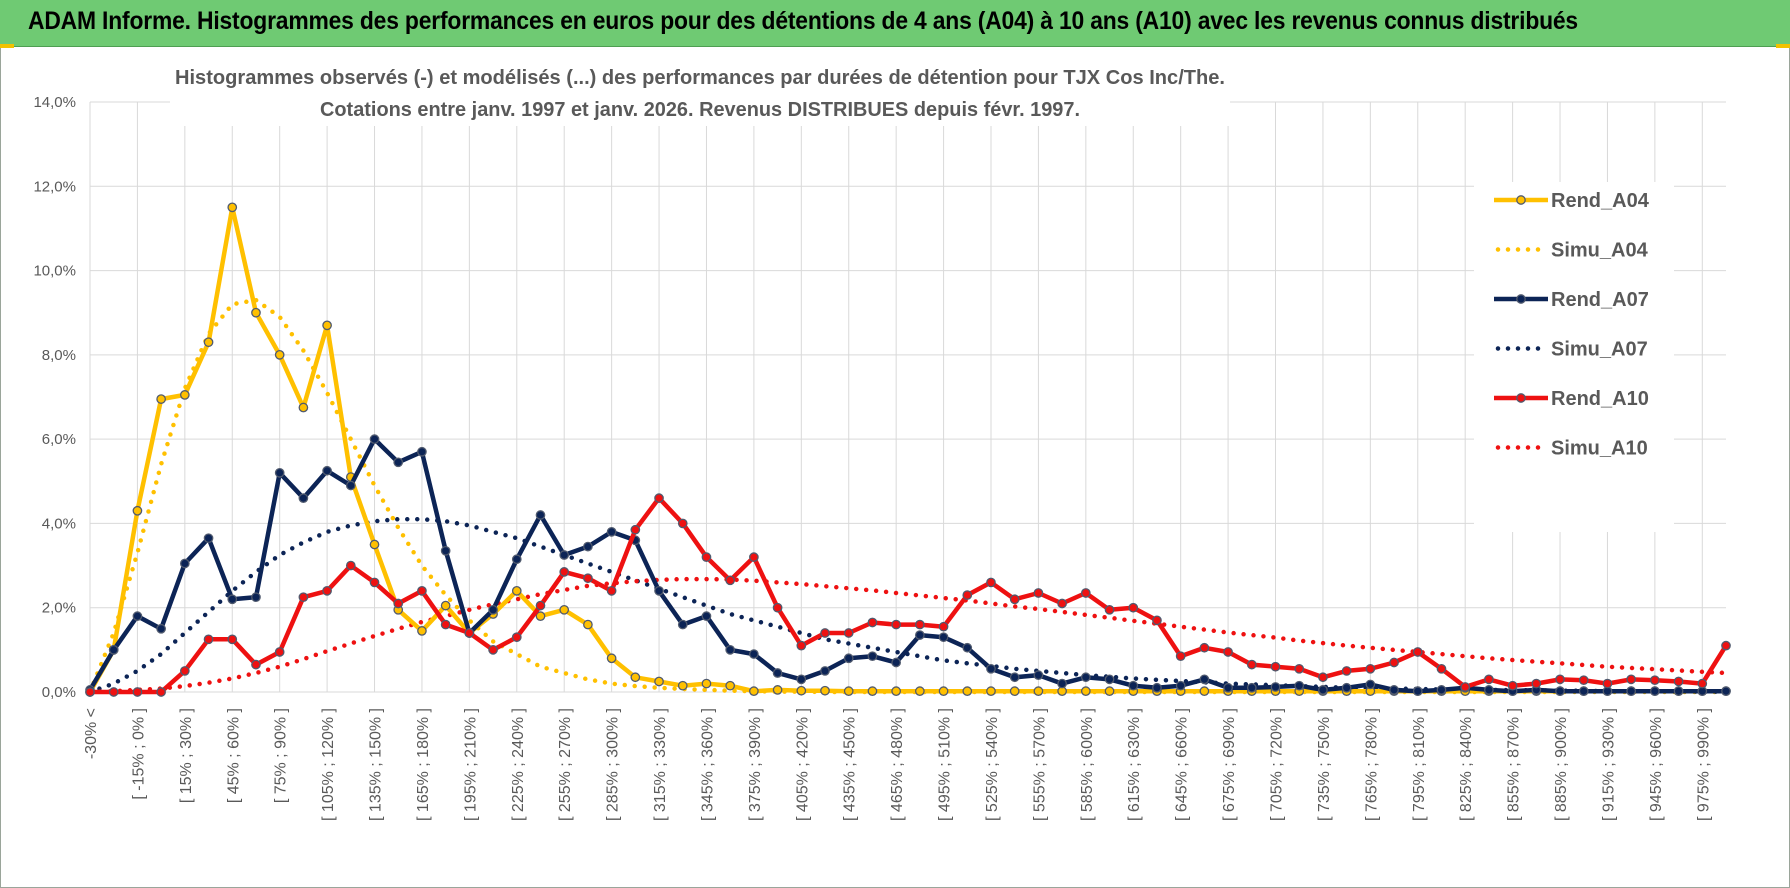 The image size is (1790, 888). Describe the element at coordinates (233, 755) in the screenshot. I see `x-tick-label: [ 45% ; 60% ]` at that location.